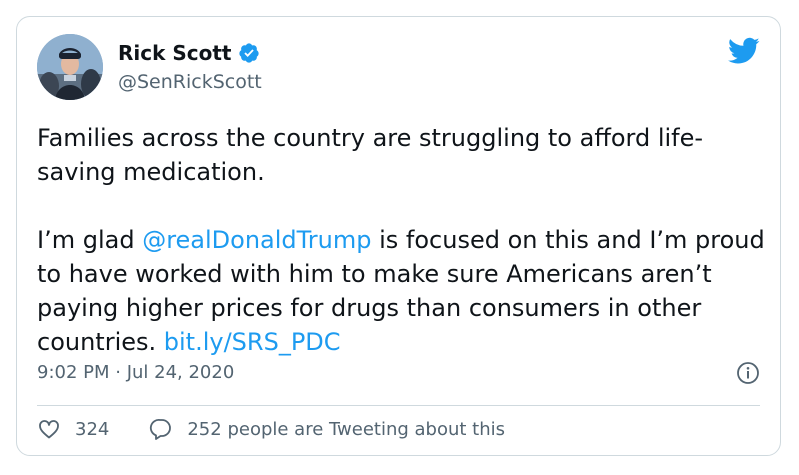 This screenshot has height=475, width=799. I want to click on like-button: 324, so click(73, 429).